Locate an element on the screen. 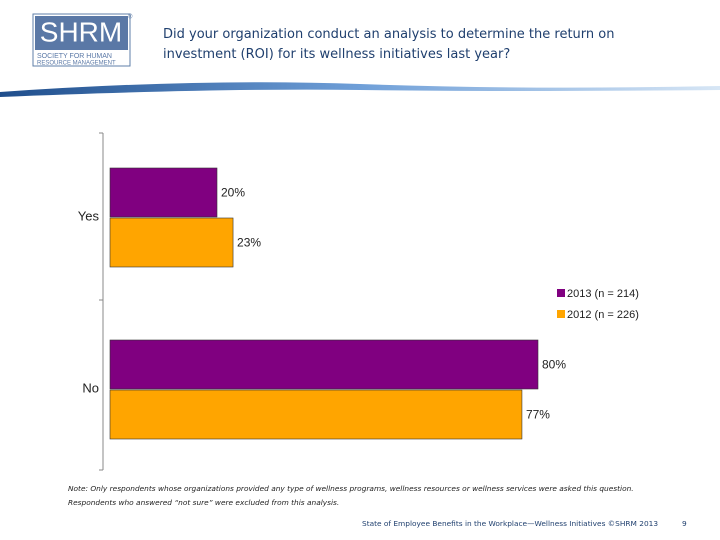 The image size is (720, 540). category-label: No is located at coordinates (90, 387).